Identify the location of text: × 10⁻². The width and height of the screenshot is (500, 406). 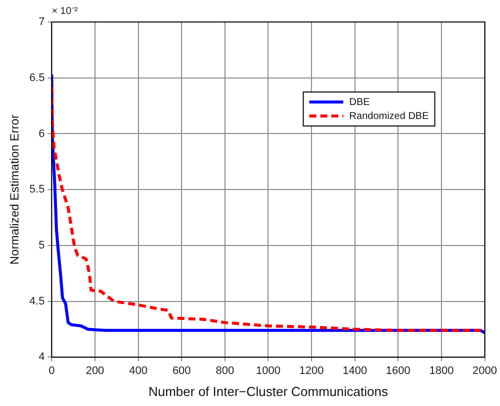
(65, 11).